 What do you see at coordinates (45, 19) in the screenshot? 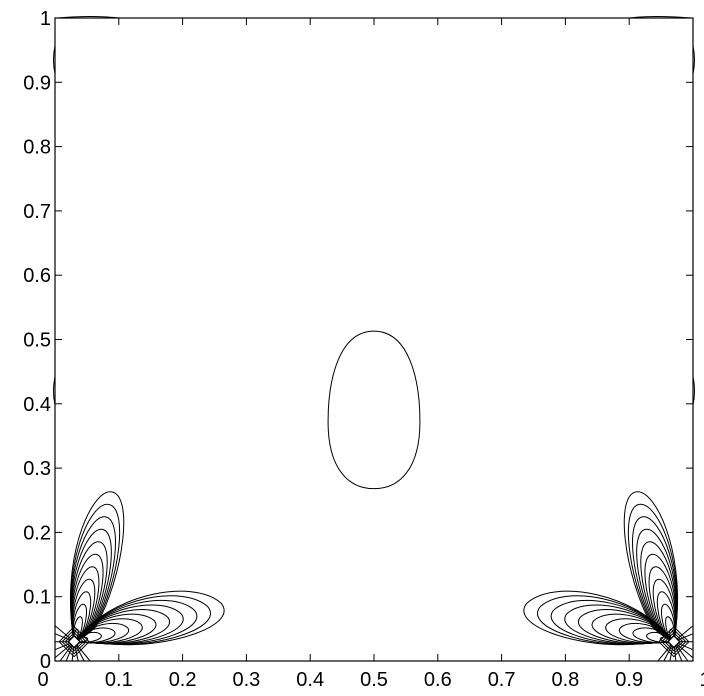
I see `y-tick-label: 1` at bounding box center [45, 19].